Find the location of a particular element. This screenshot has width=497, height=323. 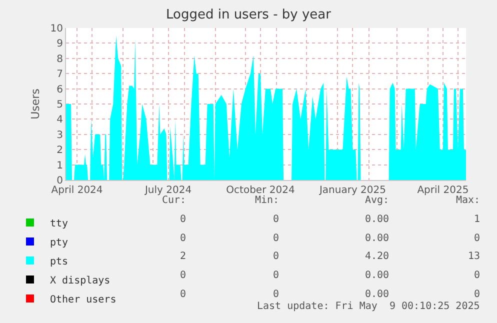

chart-title: Logged in users - by year is located at coordinates (249, 15).